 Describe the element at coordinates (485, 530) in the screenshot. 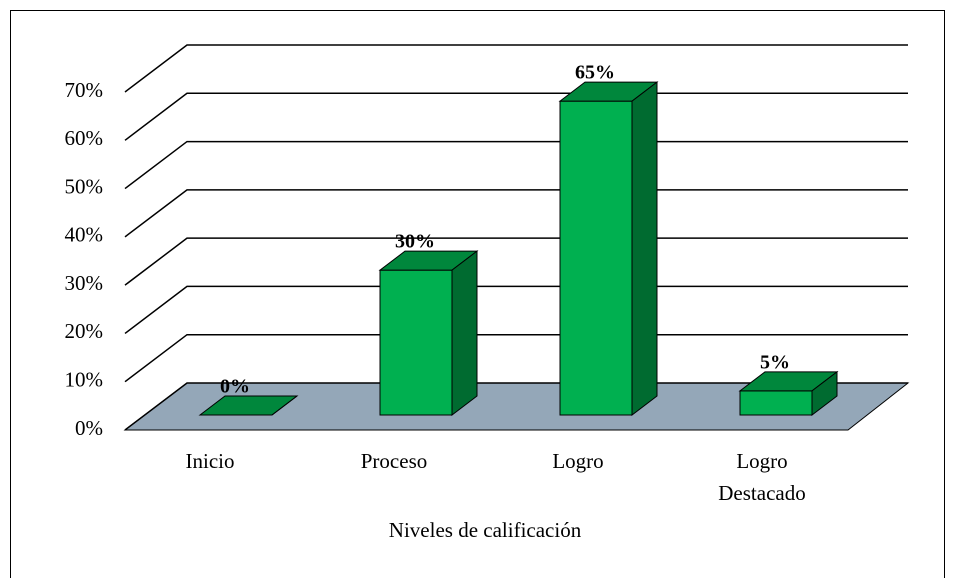

I see `x-axis-title: Niveles de calificación` at that location.